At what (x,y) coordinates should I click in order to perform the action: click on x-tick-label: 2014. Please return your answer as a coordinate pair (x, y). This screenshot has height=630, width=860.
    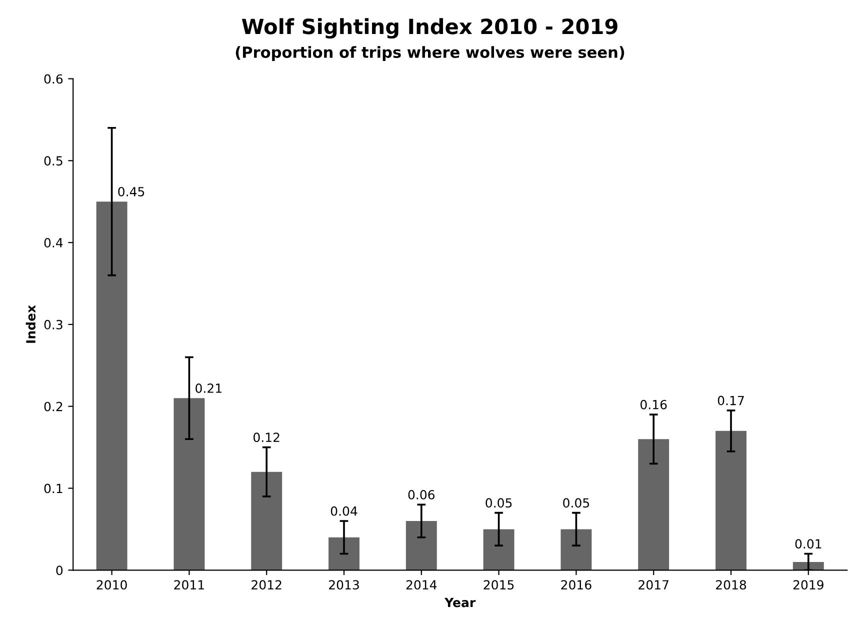
    Looking at the image, I should click on (421, 585).